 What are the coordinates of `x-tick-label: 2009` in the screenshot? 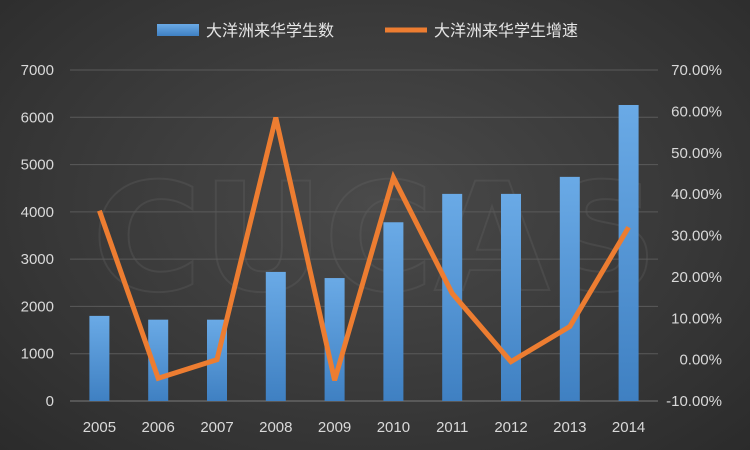 It's located at (334, 427).